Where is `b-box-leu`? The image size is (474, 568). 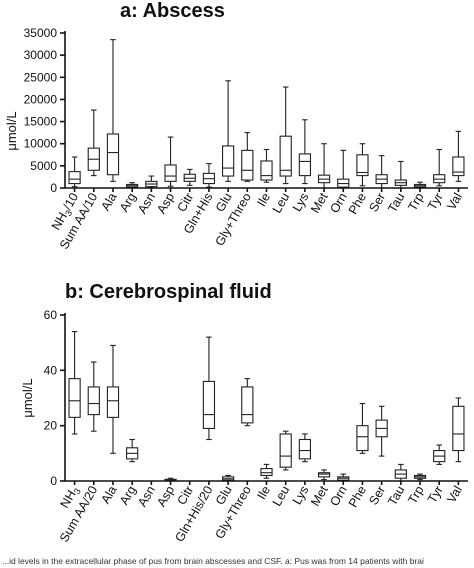 b-box-leu is located at coordinates (285, 450).